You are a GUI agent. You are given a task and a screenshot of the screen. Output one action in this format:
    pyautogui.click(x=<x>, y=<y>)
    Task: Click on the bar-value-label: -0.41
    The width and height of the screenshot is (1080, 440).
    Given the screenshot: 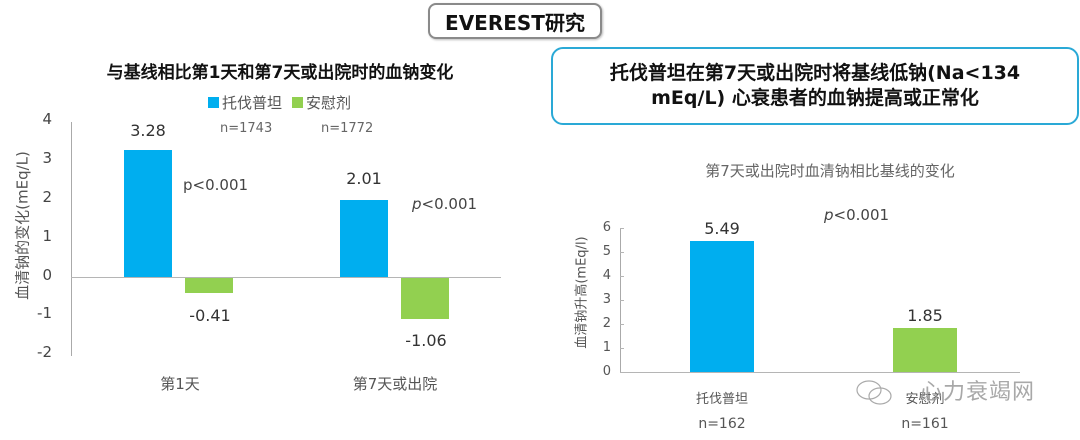 What is the action you would take?
    pyautogui.click(x=210, y=315)
    